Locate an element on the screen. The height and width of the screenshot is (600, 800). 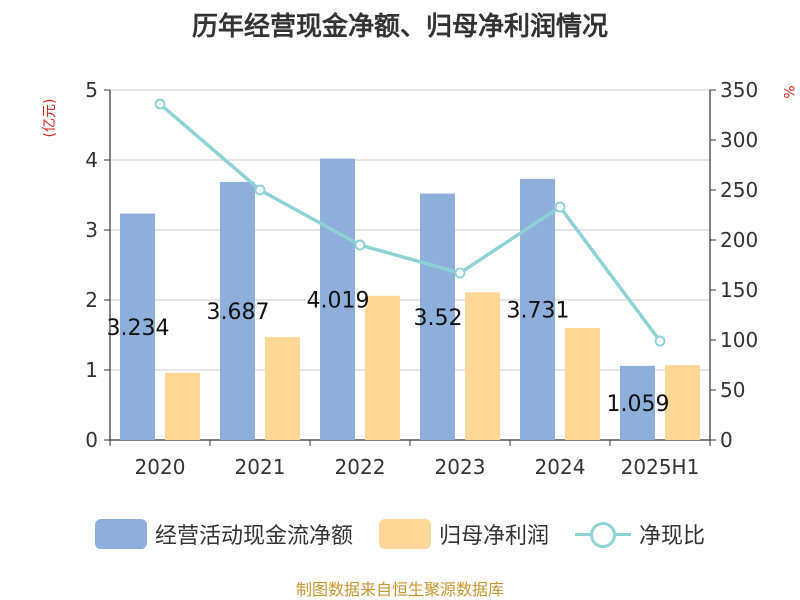
x-axis-tick-label: 2021 is located at coordinates (260, 467).